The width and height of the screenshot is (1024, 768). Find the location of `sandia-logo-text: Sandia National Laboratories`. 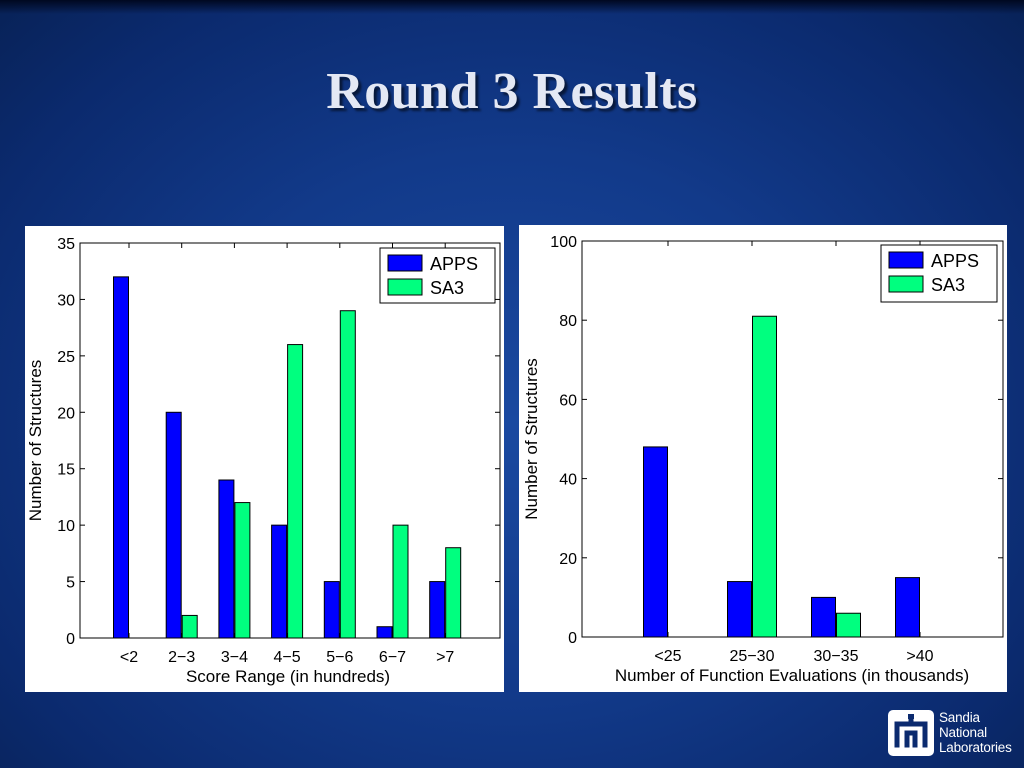

sandia-logo-text: Sandia National Laboratories is located at coordinates (975, 732).